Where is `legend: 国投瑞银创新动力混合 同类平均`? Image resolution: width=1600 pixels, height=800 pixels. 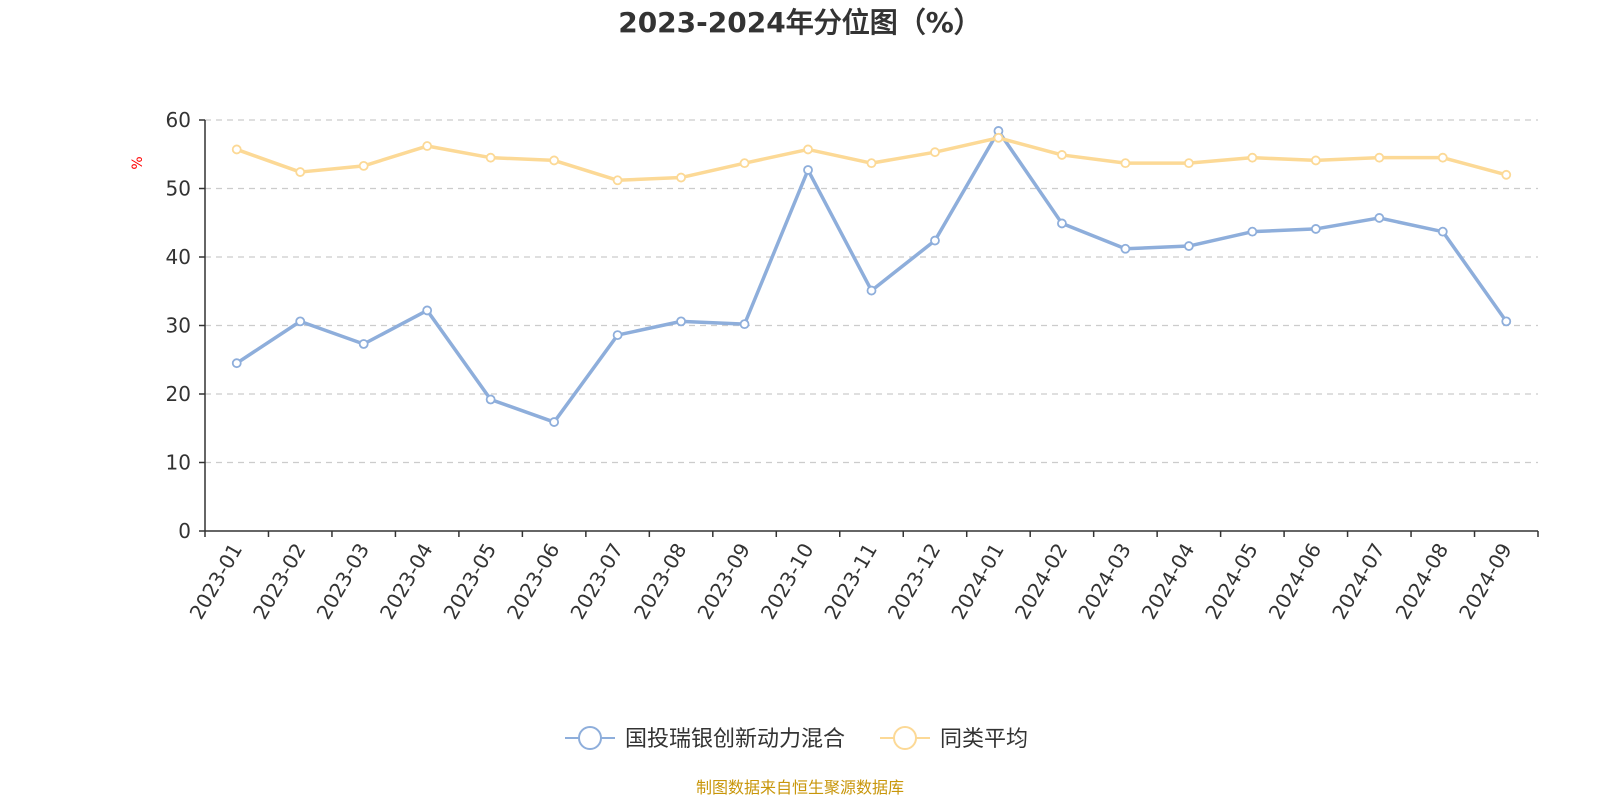
legend: 国投瑞银创新动力混合 同类平均 is located at coordinates (796, 739).